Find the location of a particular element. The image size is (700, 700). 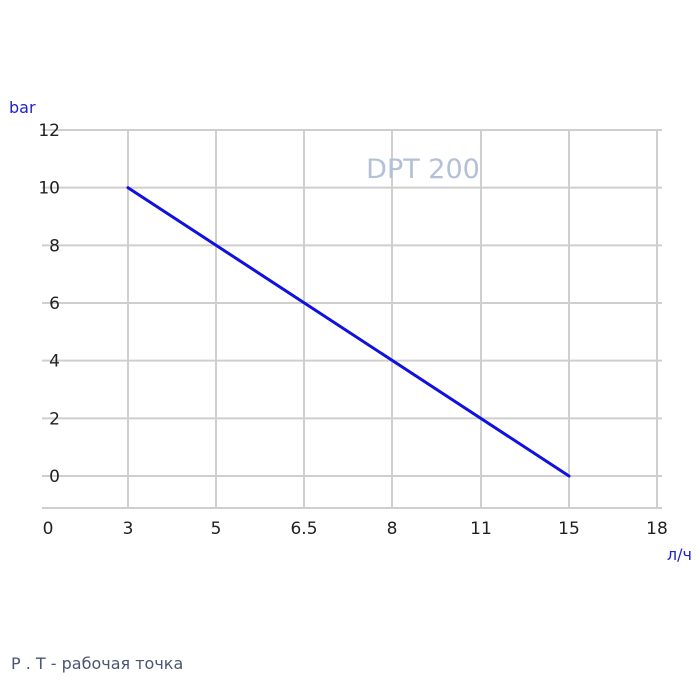

x-tick-label-11: 11 is located at coordinates (481, 529).